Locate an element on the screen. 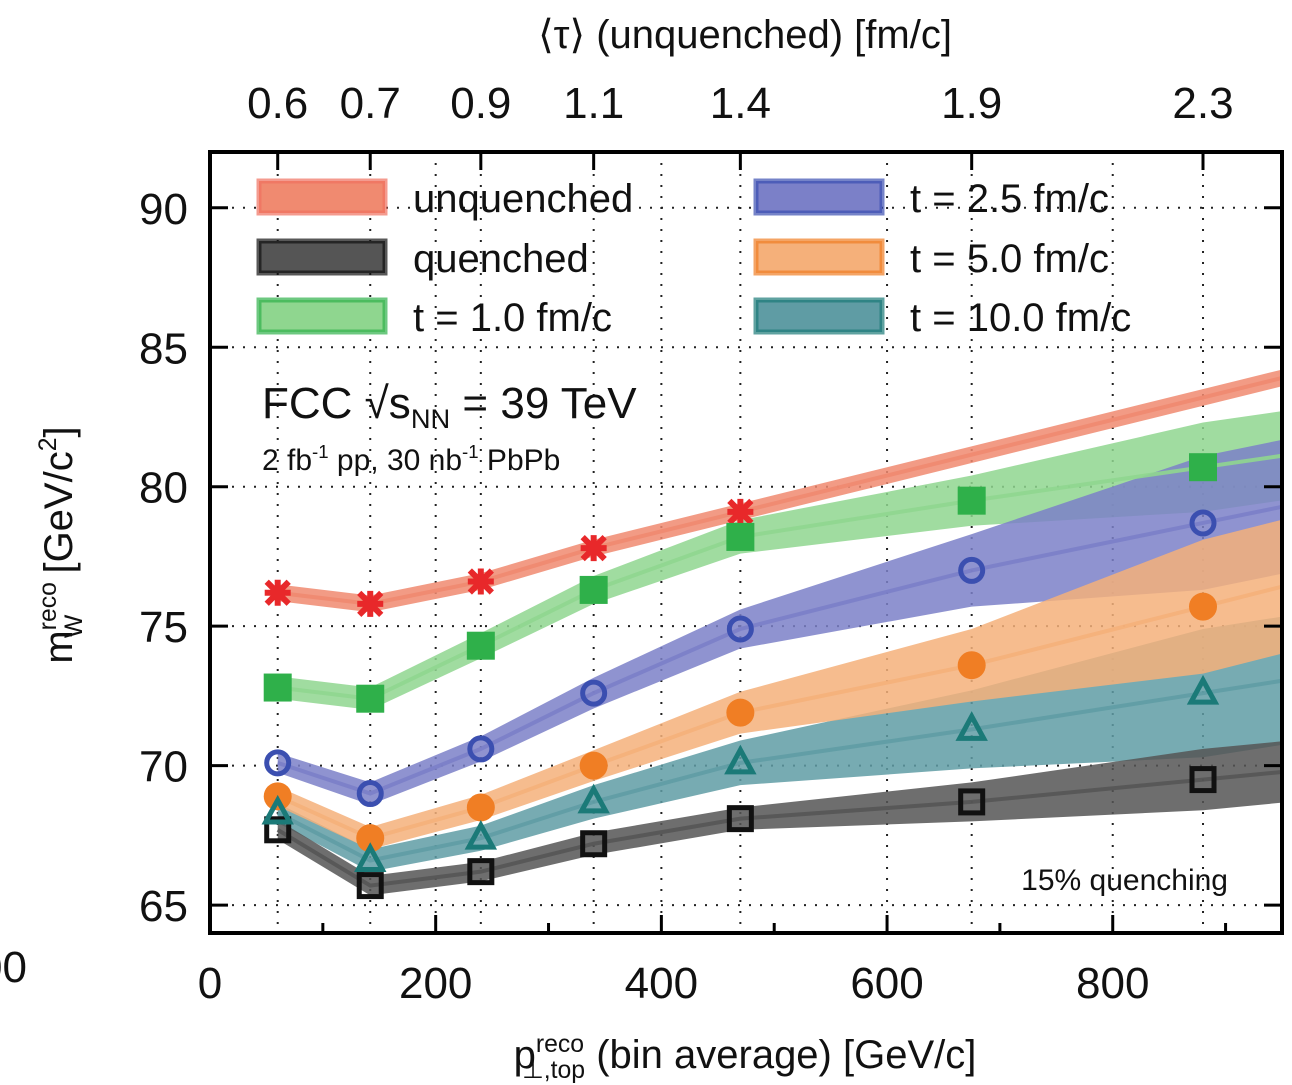  top-tick-label: 0.9 is located at coordinates (480, 103).